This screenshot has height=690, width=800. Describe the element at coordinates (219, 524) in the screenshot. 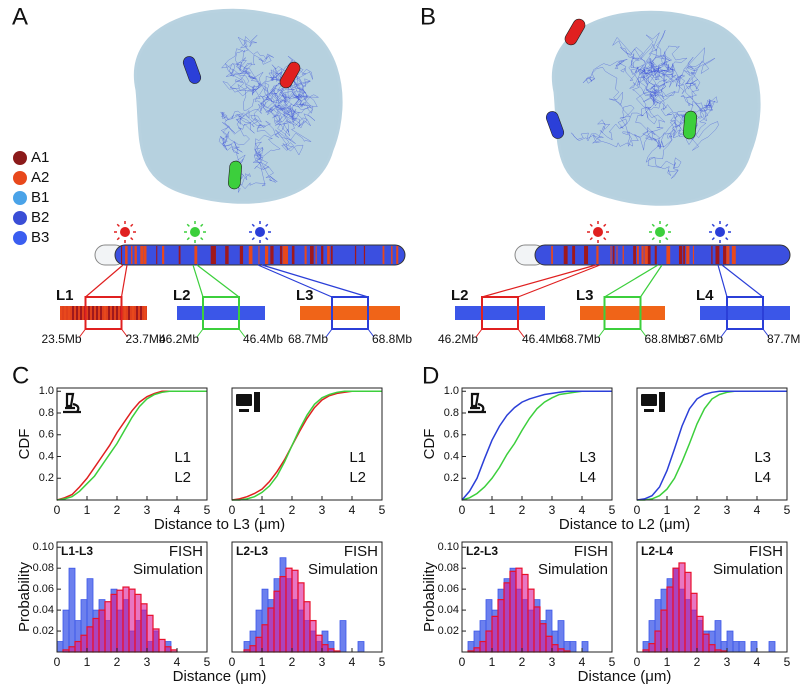

I see `x-axis-label: Distance to L3 (μm)` at that location.